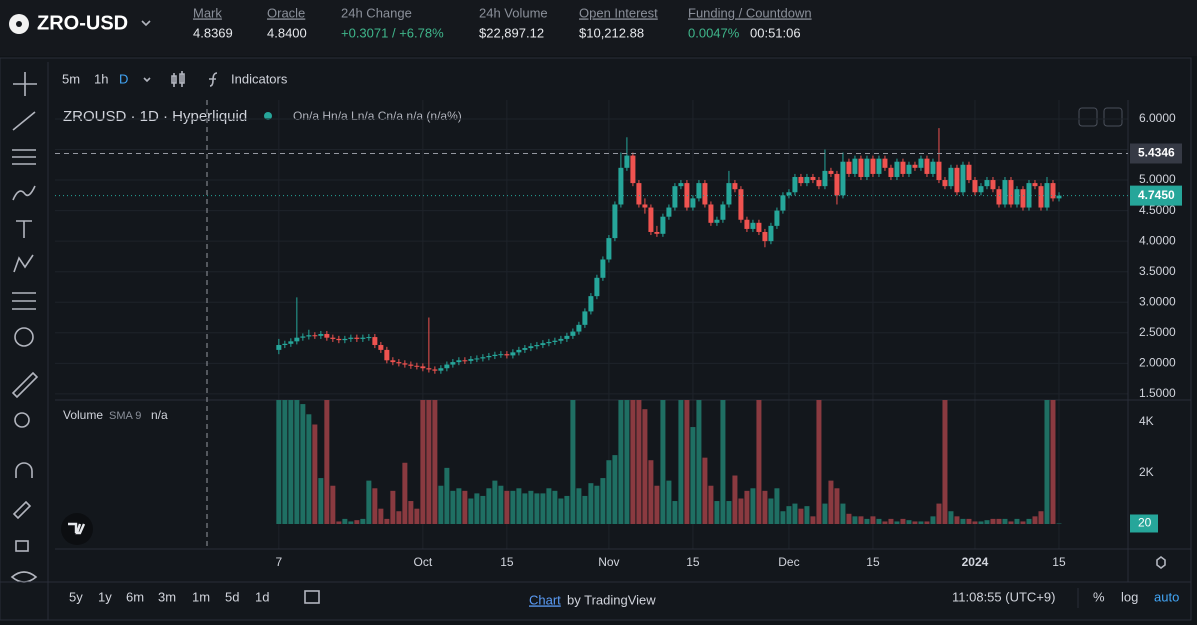 Image resolution: width=1197 pixels, height=625 pixels. Describe the element at coordinates (312, 597) in the screenshot. I see `date-range-icon` at that location.